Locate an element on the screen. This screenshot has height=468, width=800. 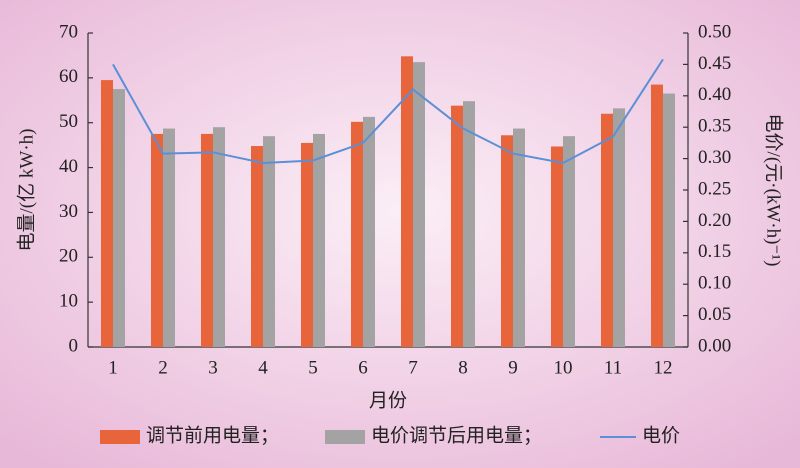
x-tick-label: 10 is located at coordinates (563, 367).